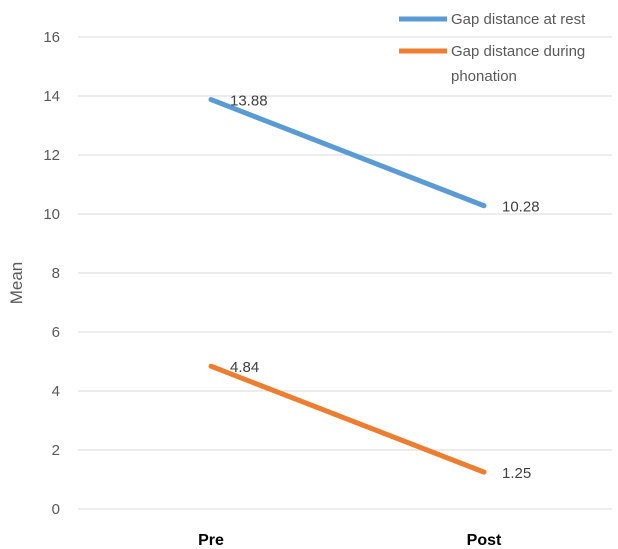 The image size is (618, 549). Describe the element at coordinates (484, 76) in the screenshot. I see `legend-label: phonation` at that location.